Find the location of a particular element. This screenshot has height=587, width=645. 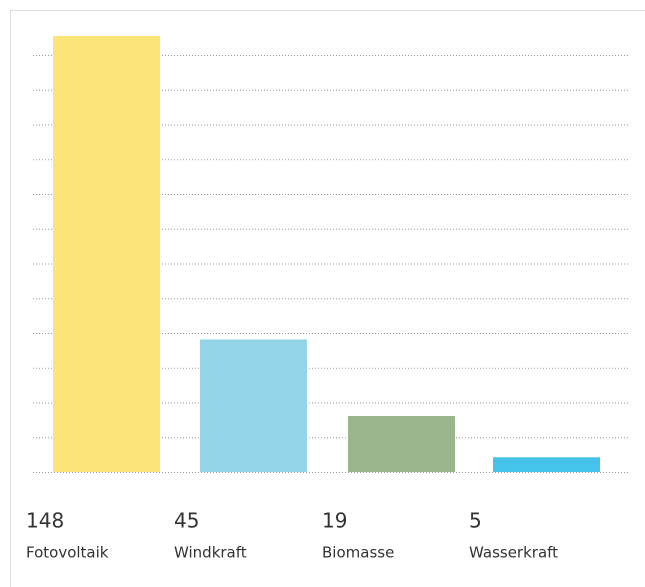

category-label: Windkraft is located at coordinates (210, 553).